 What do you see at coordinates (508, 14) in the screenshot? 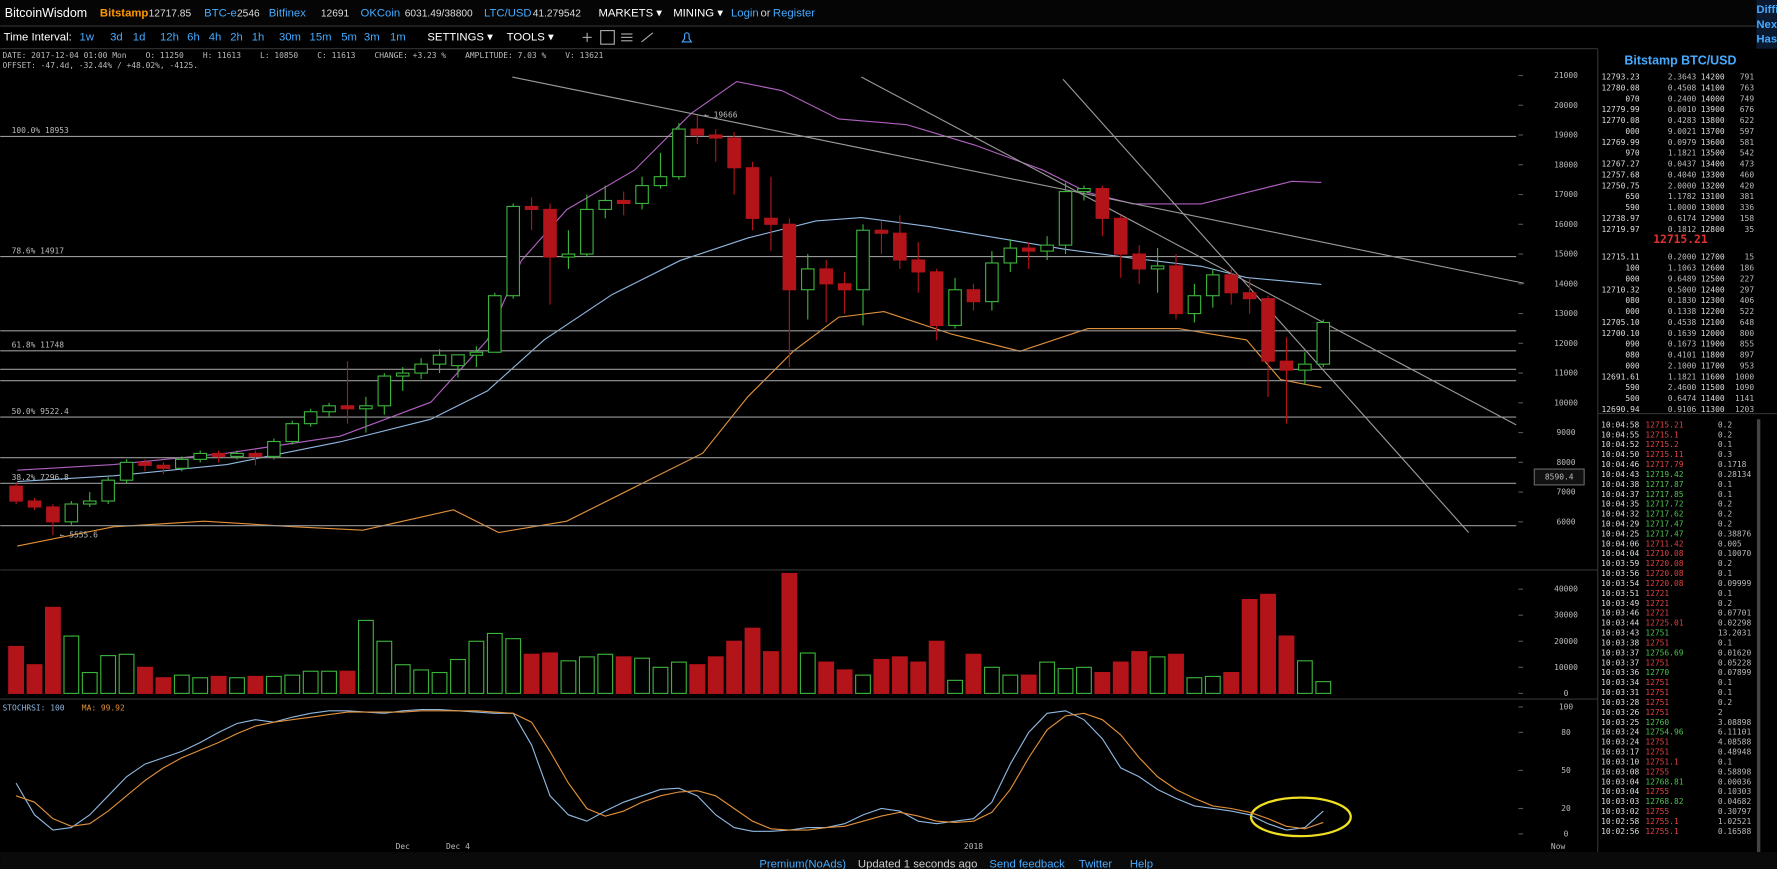
I see `ticker-name: LTC/USD` at bounding box center [508, 14].